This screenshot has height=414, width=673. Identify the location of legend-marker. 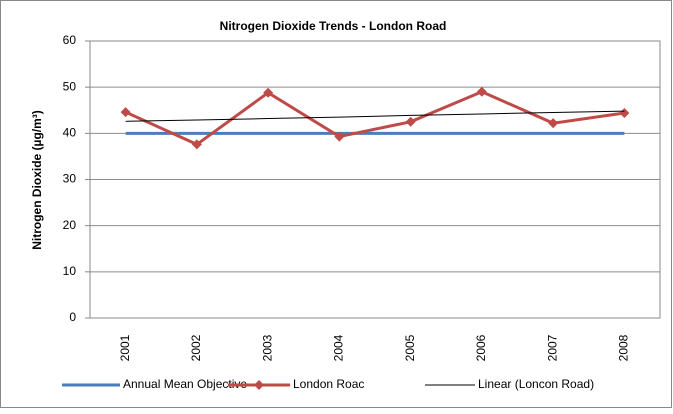
(259, 385).